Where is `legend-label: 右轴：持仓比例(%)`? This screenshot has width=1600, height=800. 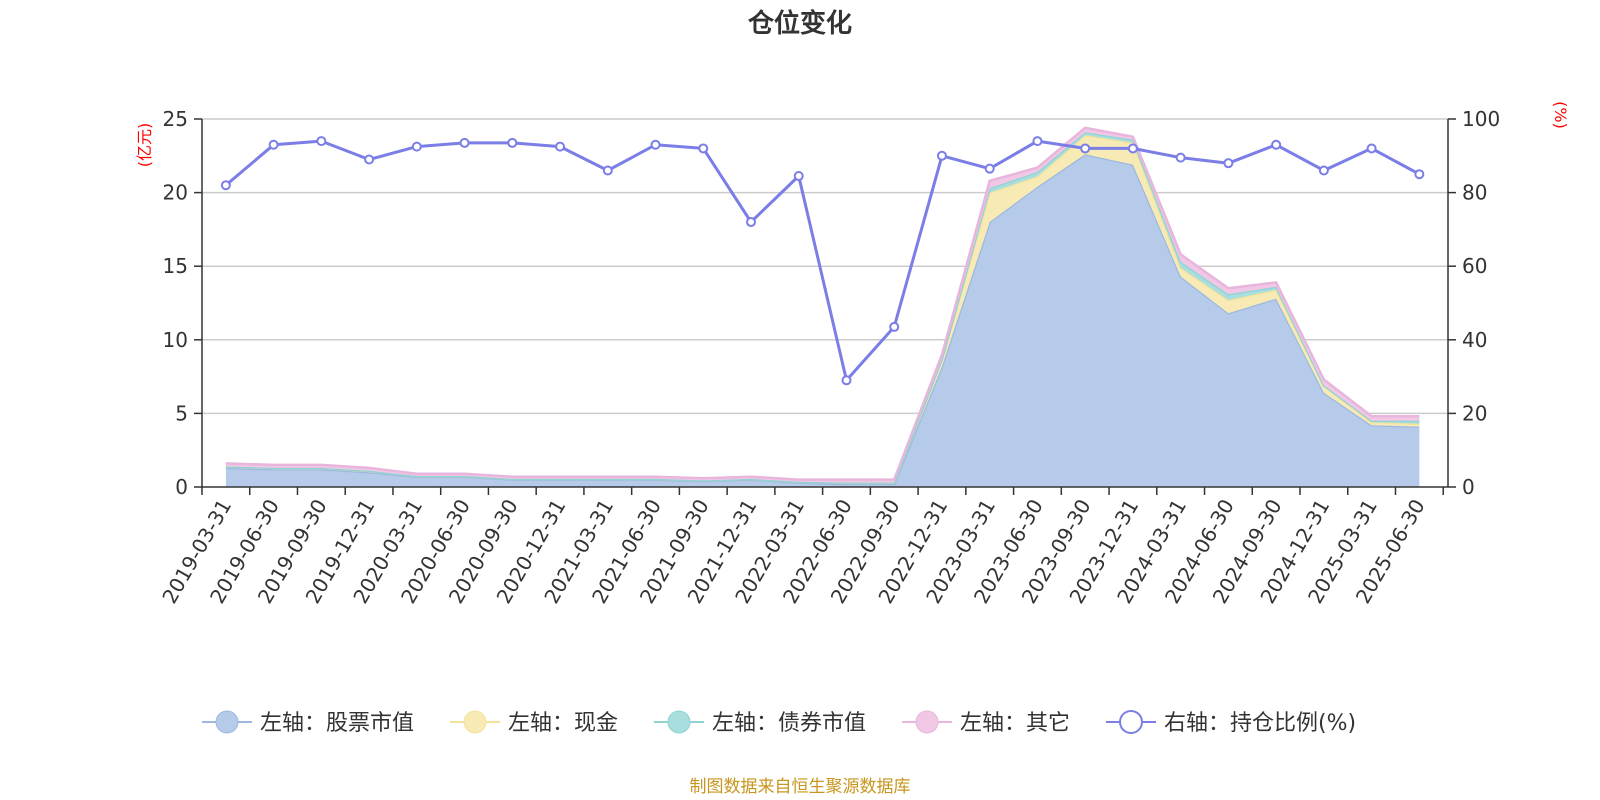 legend-label: 右轴：持仓比例(%) is located at coordinates (1260, 723).